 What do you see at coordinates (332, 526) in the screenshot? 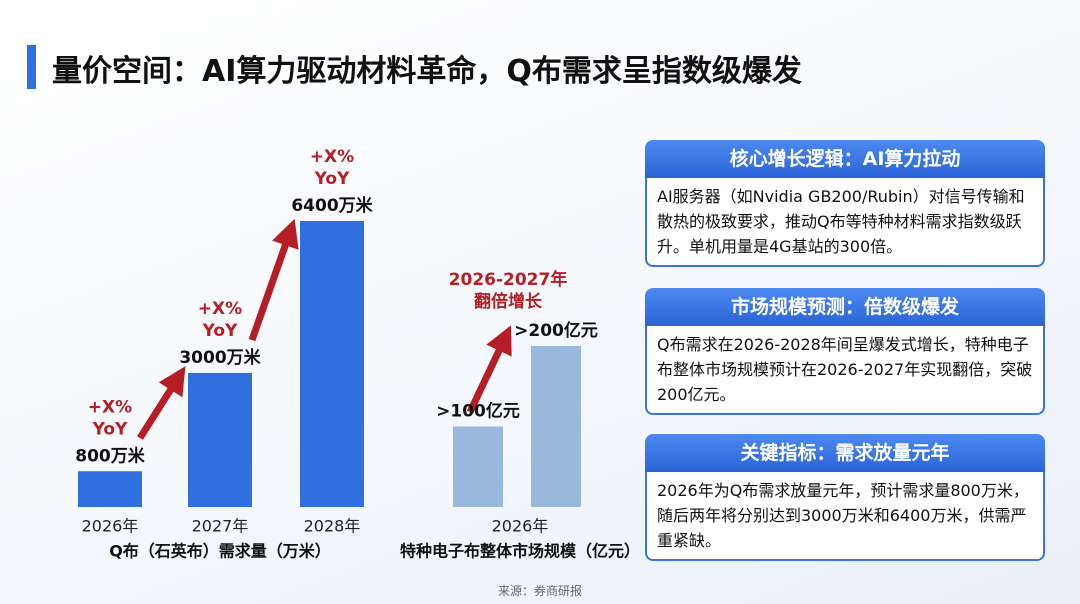
I see `x-tick-label: 2028年` at bounding box center [332, 526].